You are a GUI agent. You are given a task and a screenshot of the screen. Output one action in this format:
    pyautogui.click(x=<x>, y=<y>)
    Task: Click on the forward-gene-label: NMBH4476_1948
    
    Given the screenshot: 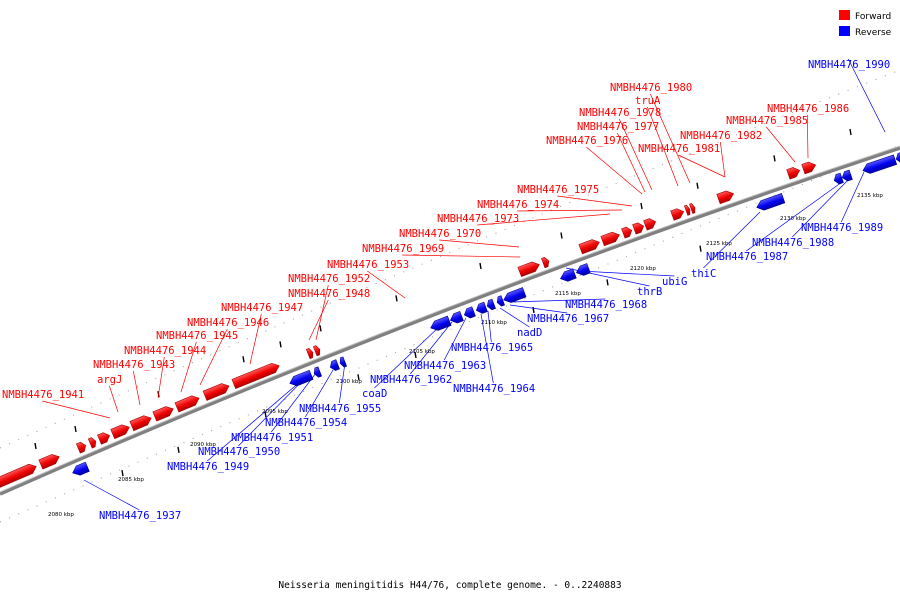 What is the action you would take?
    pyautogui.click(x=329, y=294)
    